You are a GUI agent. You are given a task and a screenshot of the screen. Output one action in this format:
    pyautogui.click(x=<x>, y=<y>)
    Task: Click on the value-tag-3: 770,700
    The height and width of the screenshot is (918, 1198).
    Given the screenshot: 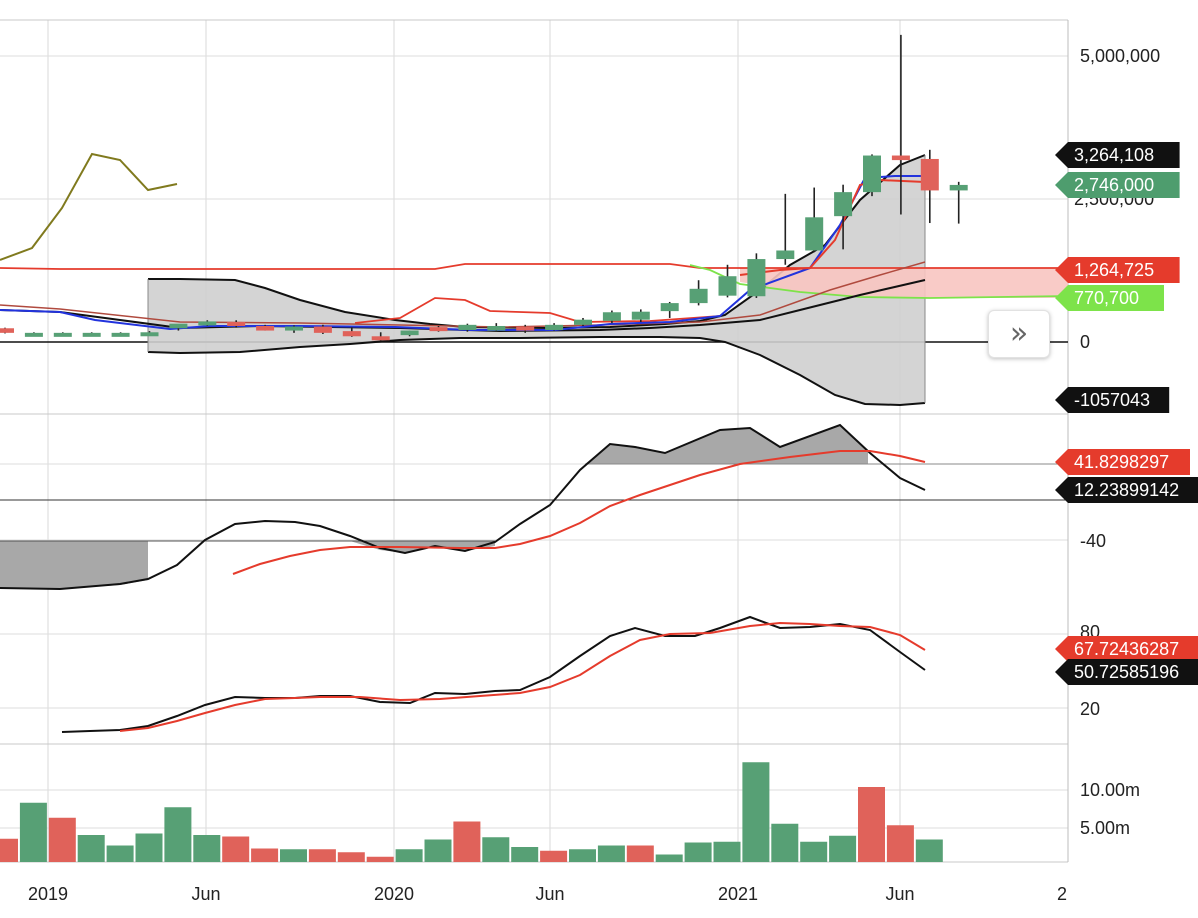 What is the action you would take?
    pyautogui.click(x=1109, y=298)
    